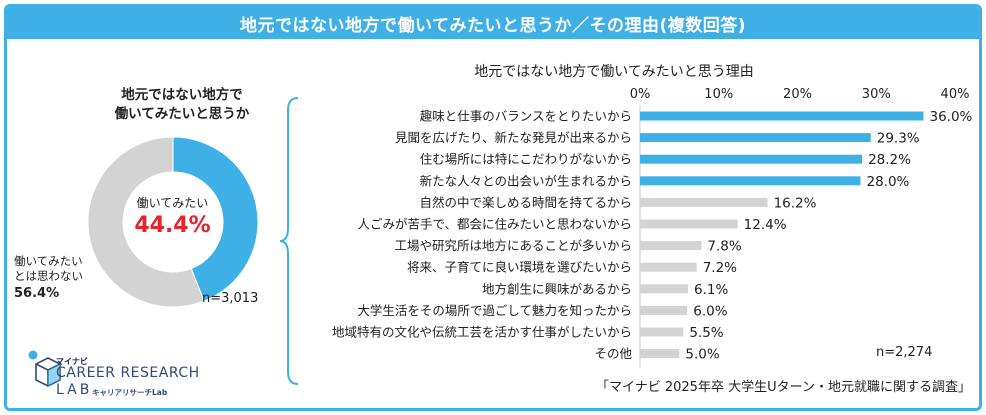 The image size is (986, 415). Describe the element at coordinates (720, 268) in the screenshot. I see `bar-value-label: 7.2%` at that location.